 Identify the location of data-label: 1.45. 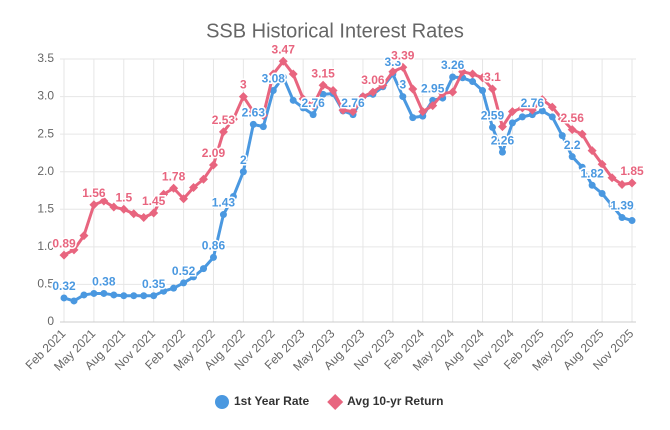
(154, 201).